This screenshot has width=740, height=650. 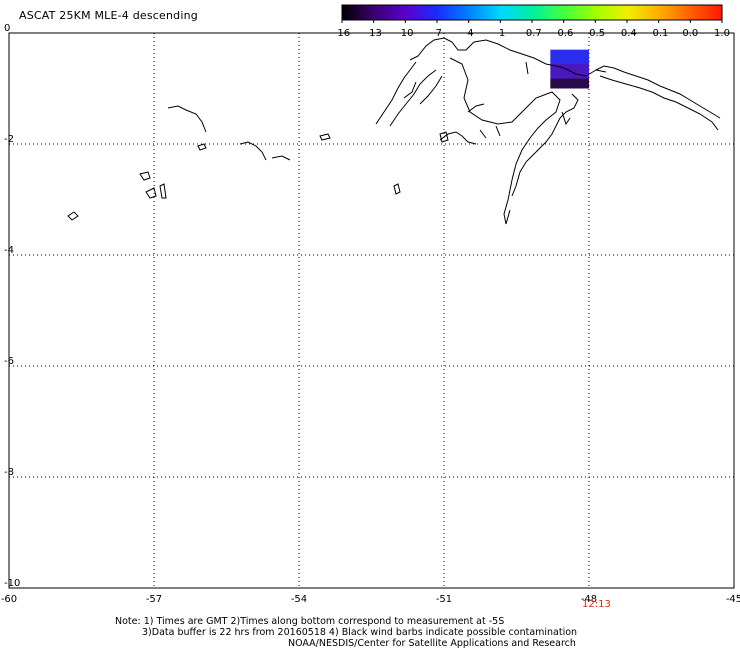 I want to click on y-tick-label: 0, so click(x=7, y=28).